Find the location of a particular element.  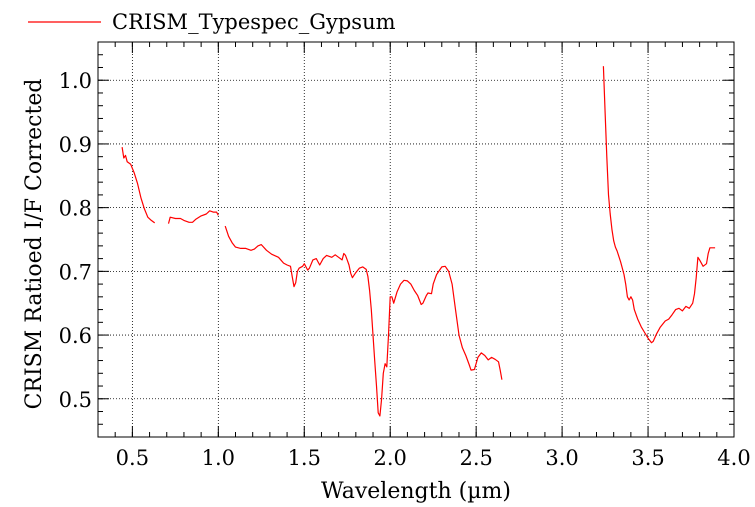

legend-label: CRISM_Typespec_Gypsum is located at coordinates (254, 22).